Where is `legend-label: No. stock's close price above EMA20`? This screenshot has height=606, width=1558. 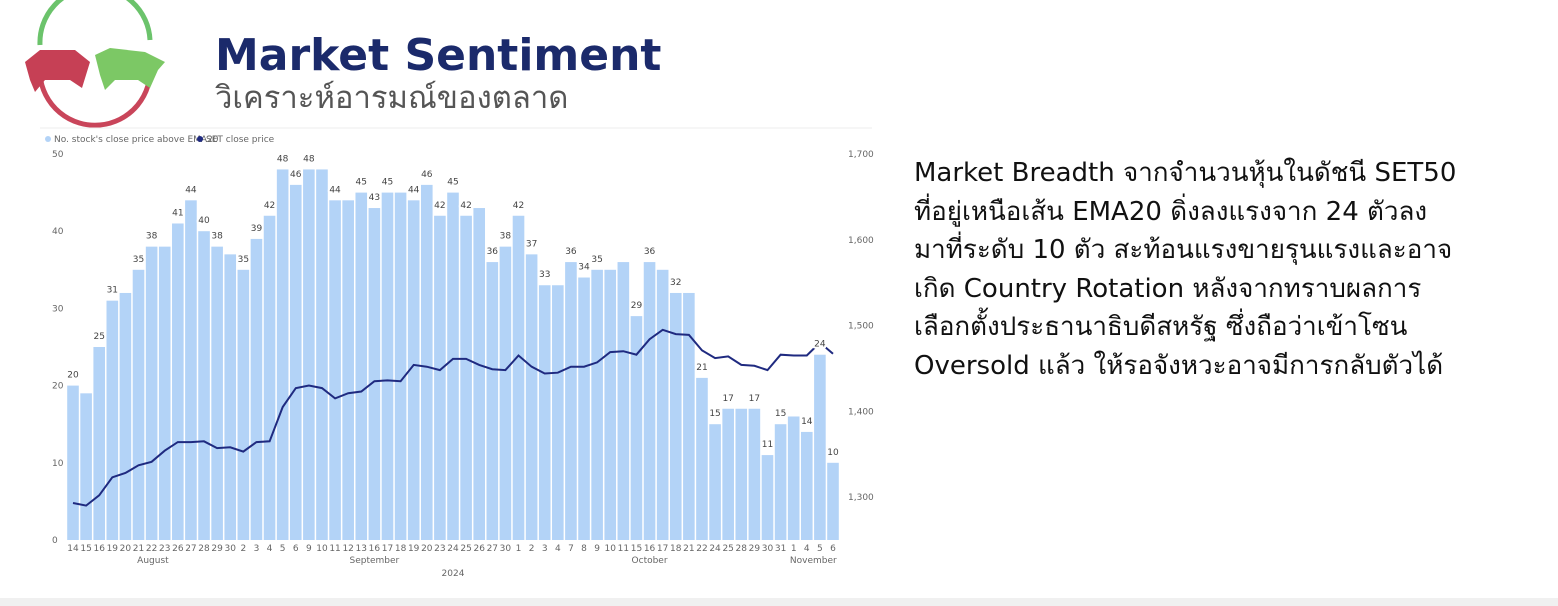
legend-label: No. stock's close price above EMA20 is located at coordinates (136, 140).